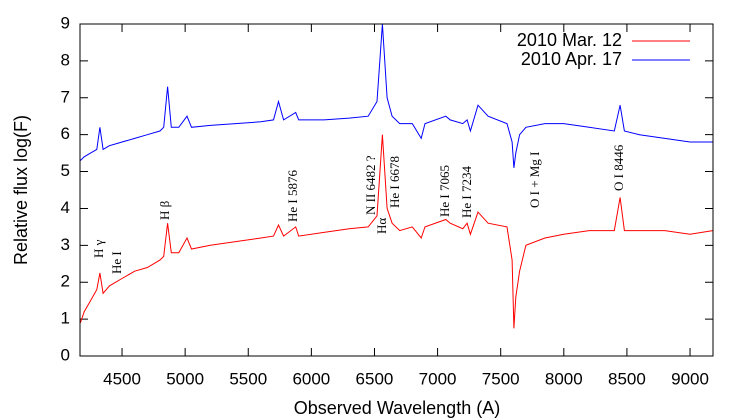  Describe the element at coordinates (569, 40) in the screenshot. I see `legend-label: 2010 Mar. 12` at that location.